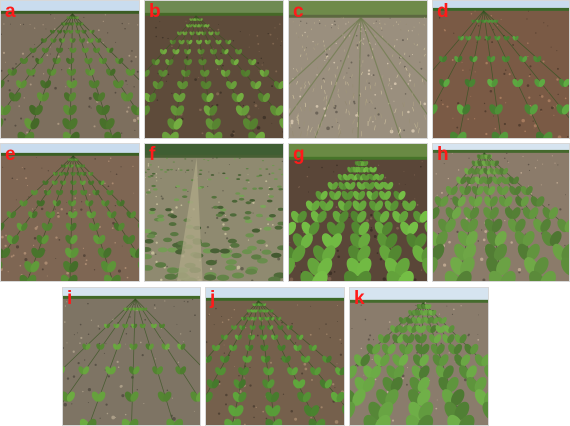 The image size is (570, 426). I want to click on field-photo-h, so click(501, 212).